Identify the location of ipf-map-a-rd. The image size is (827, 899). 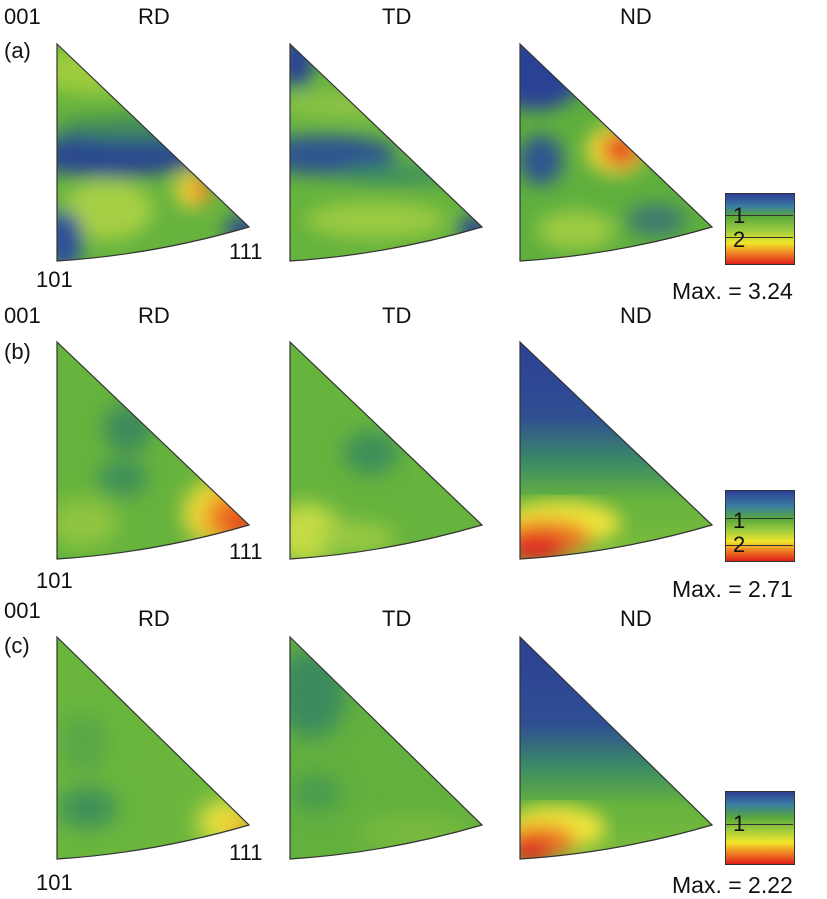
(153, 152).